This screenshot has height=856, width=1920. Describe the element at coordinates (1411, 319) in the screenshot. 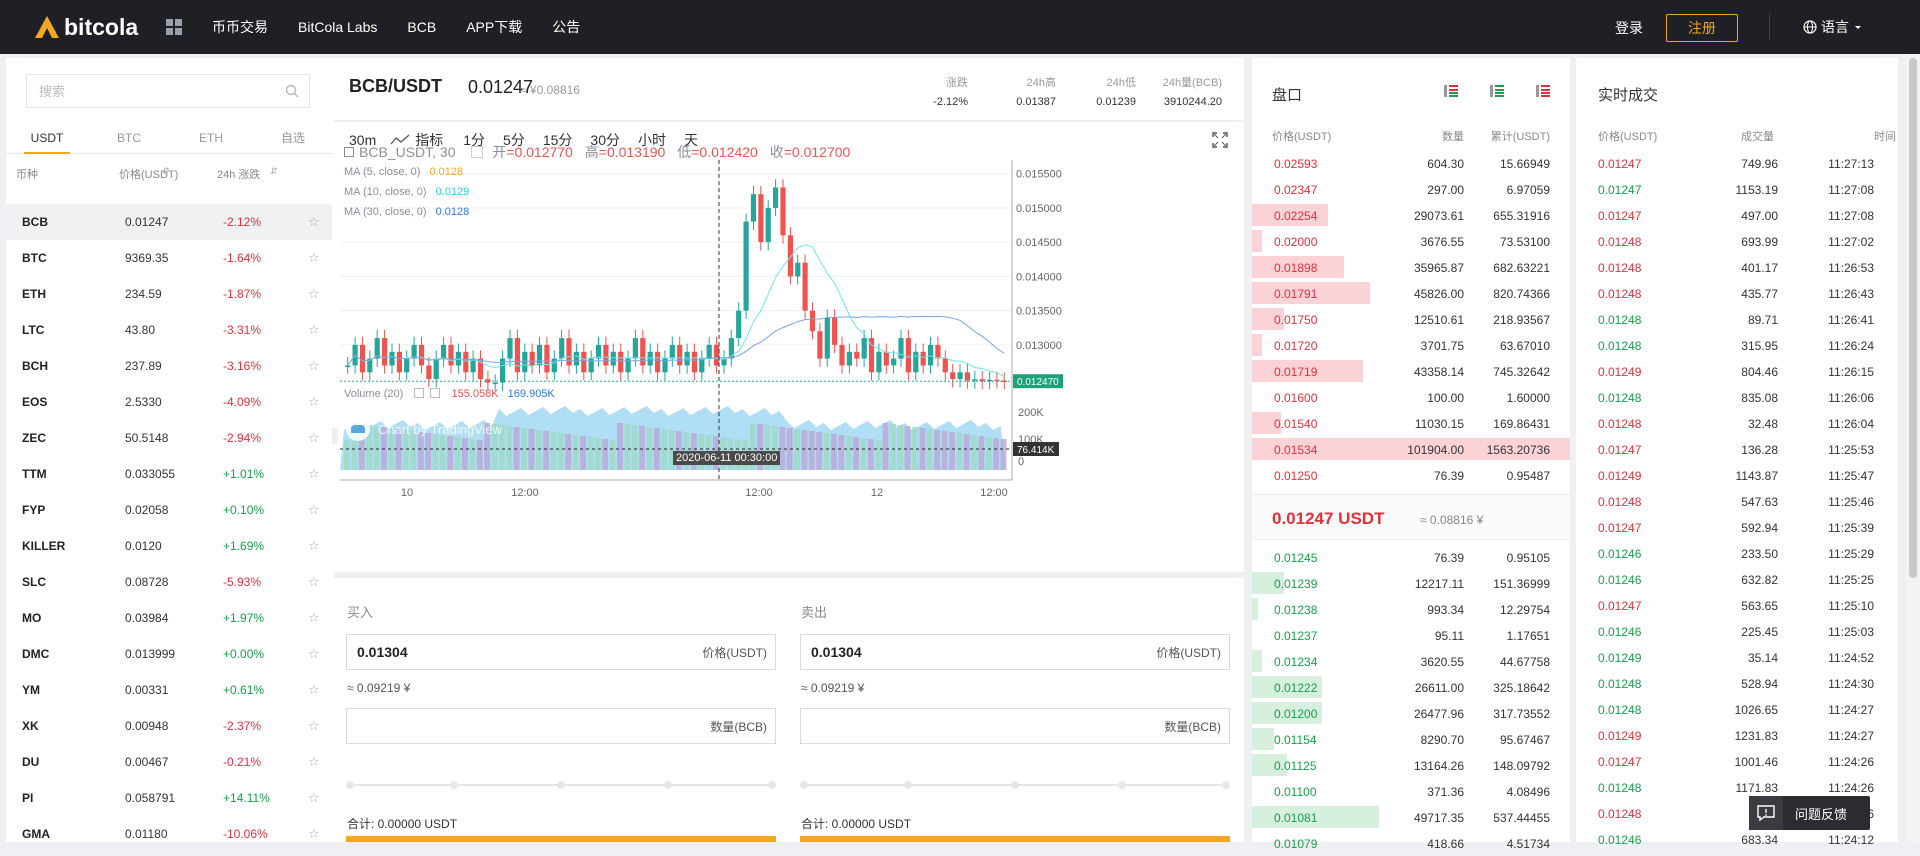

I see `ask-row: 0.01750 12510.61 218.93567` at that location.